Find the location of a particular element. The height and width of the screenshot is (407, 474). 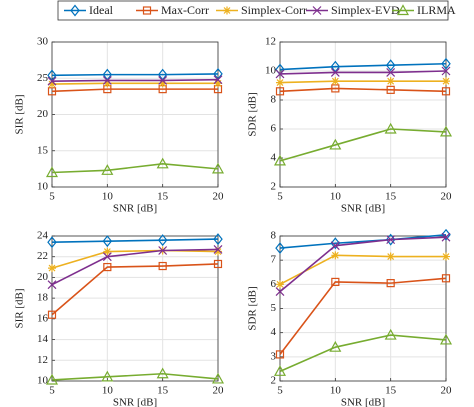

y-tick-label: 6 is located at coordinates (274, 129).